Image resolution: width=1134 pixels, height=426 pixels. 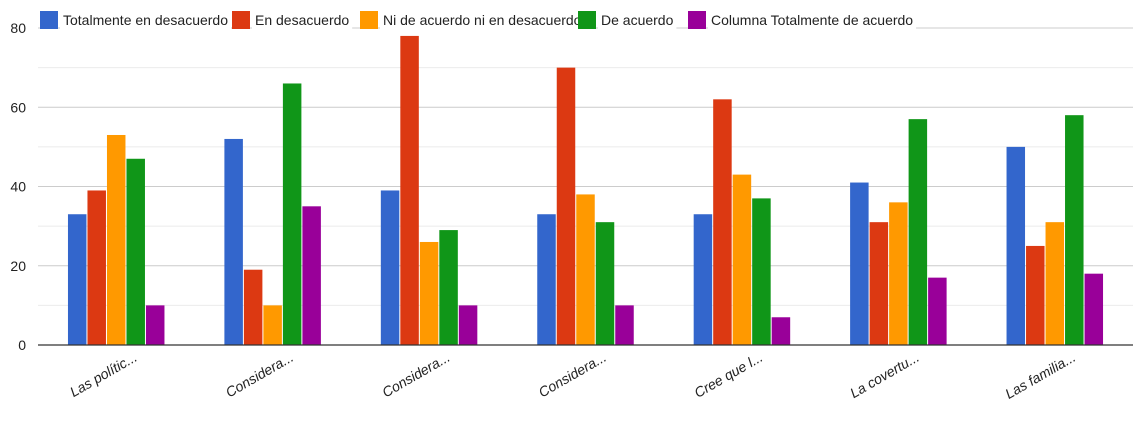 I want to click on y-tick-label: 20, so click(x=18, y=266).